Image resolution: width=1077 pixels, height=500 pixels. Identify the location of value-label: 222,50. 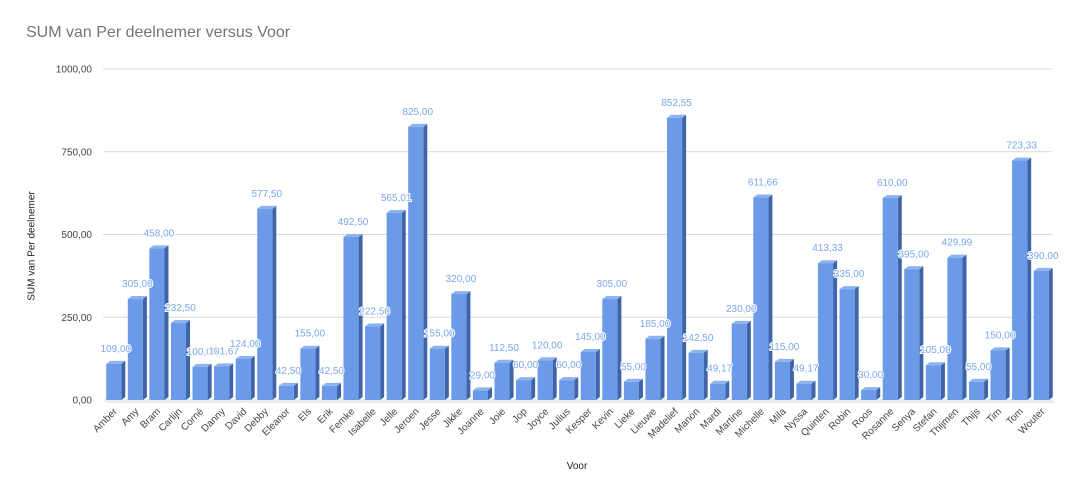
(374, 311).